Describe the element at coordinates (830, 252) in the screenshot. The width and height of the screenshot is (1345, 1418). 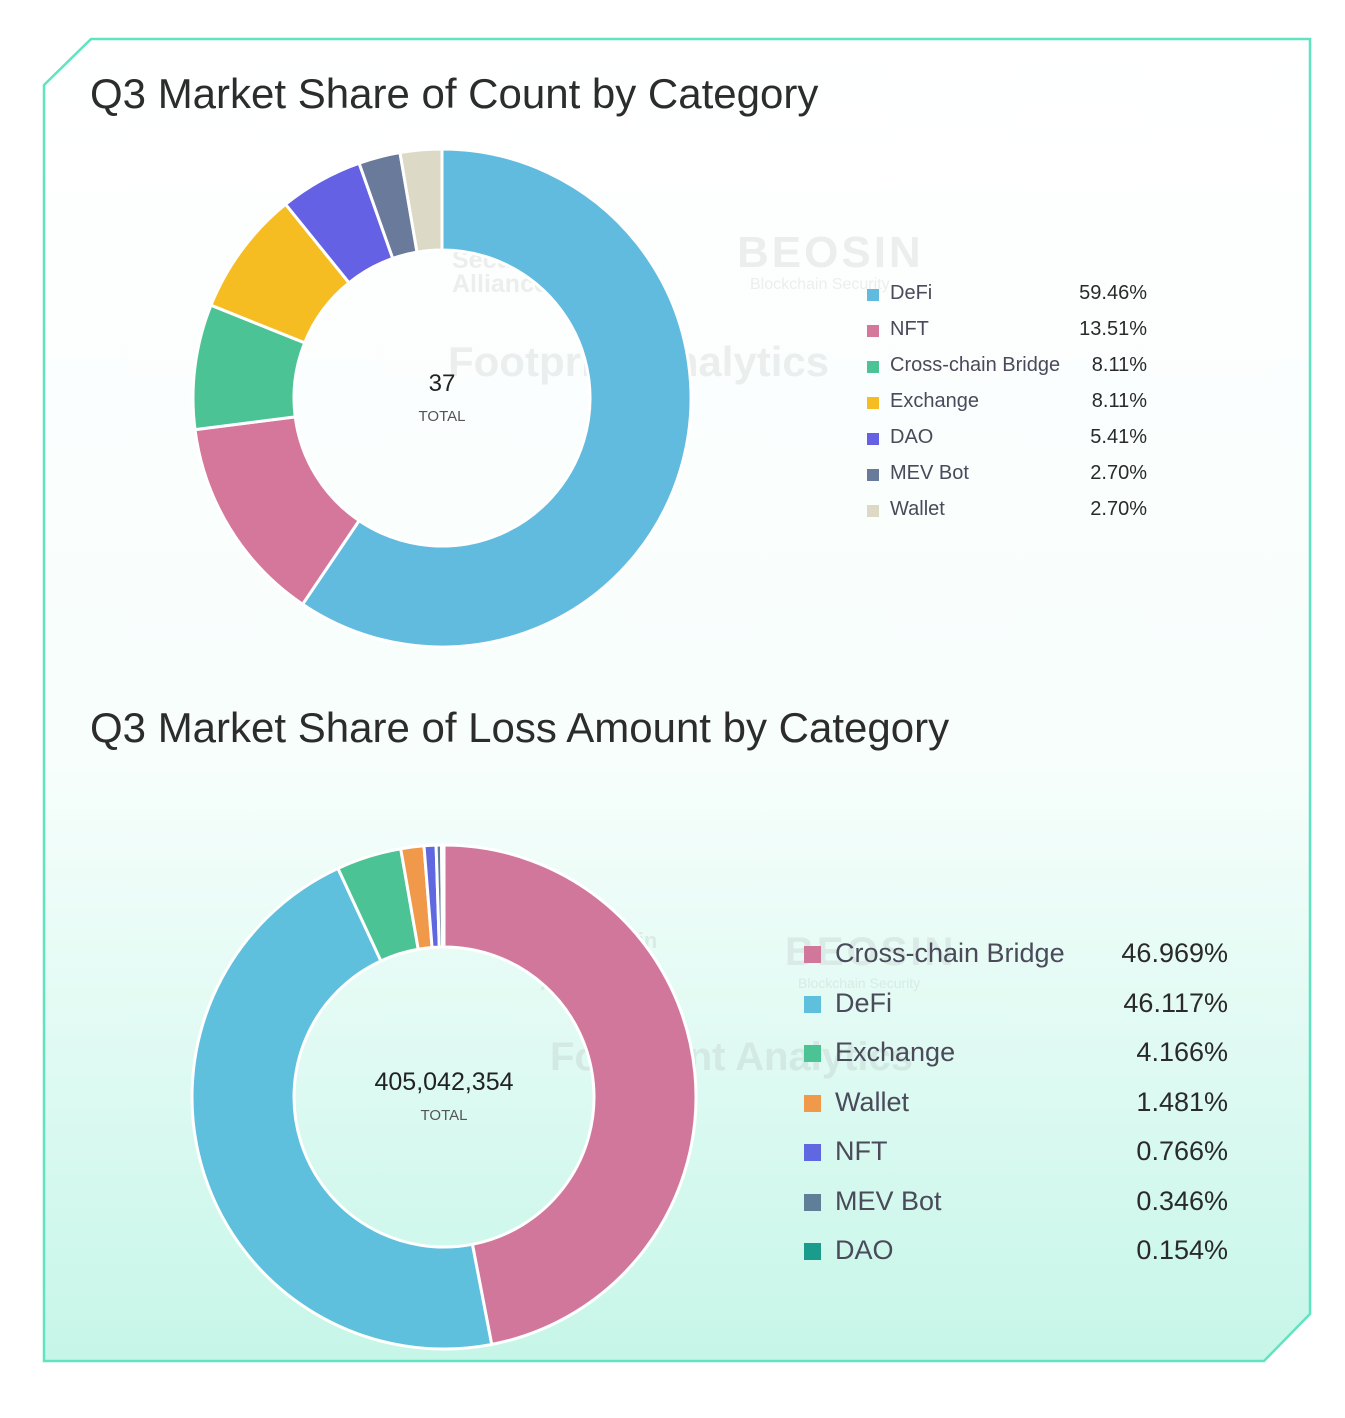
I see `watermark-beosin-1: BEOSIN` at that location.